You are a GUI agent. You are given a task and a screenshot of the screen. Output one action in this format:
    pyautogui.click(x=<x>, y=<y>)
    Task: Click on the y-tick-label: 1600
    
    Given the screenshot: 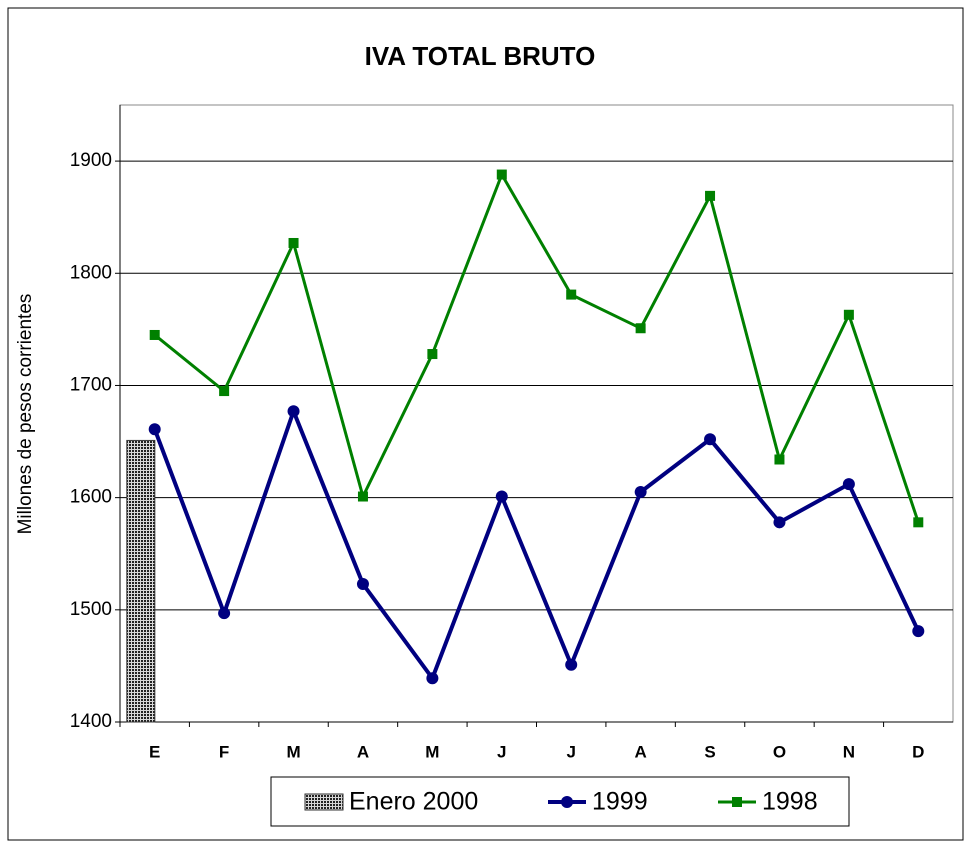 What is the action you would take?
    pyautogui.click(x=91, y=497)
    